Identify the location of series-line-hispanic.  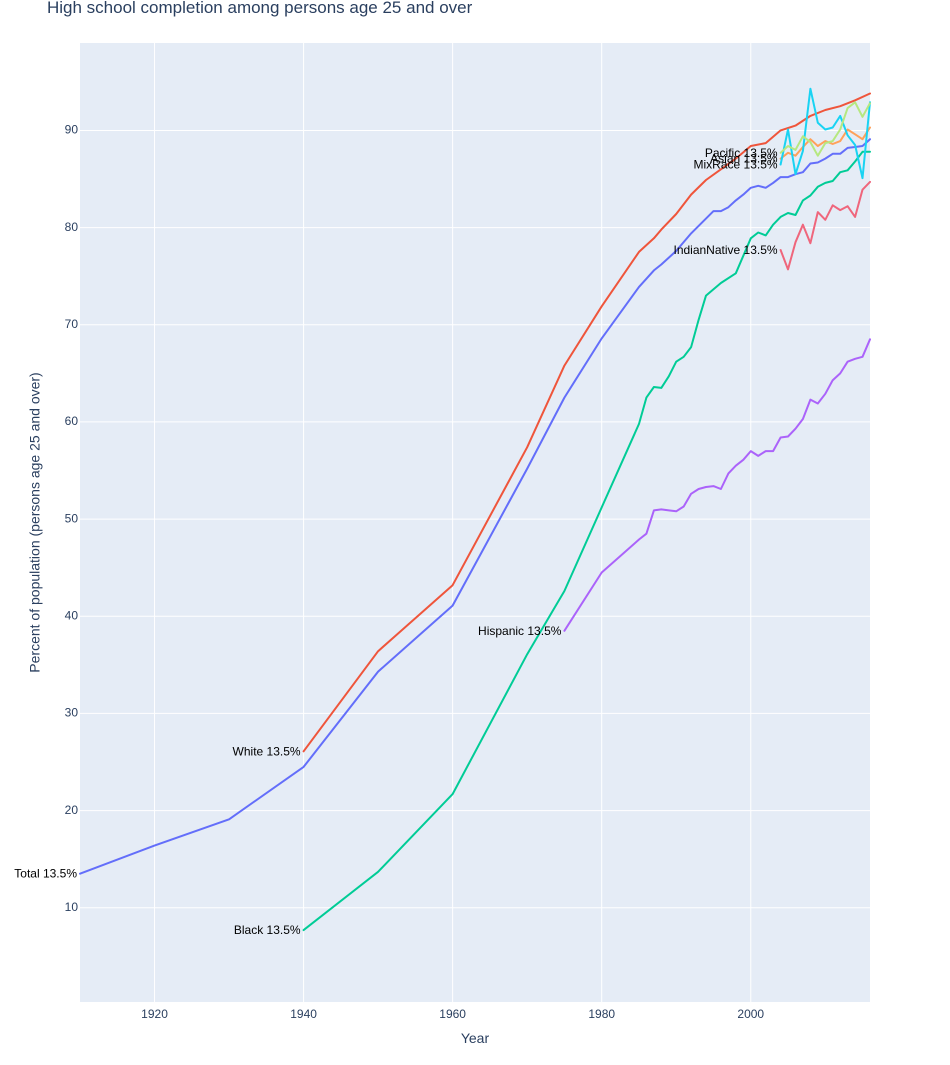
(717, 485).